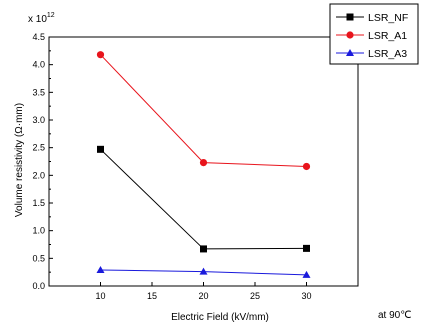 The height and width of the screenshot is (323, 422). Describe the element at coordinates (38, 37) in the screenshot. I see `y-tick-label: 4.5` at that location.